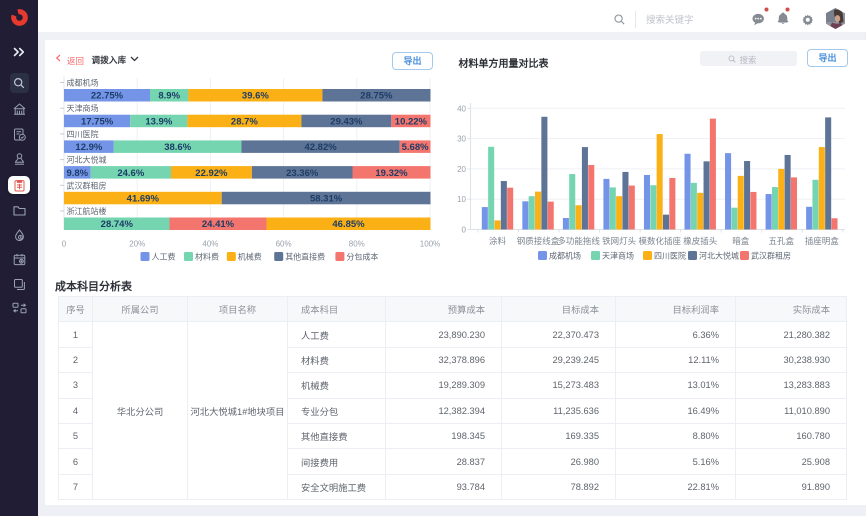 The image size is (866, 516). What do you see at coordinates (346, 121) in the screenshot?
I see `svg-text: 29.43%` at bounding box center [346, 121].